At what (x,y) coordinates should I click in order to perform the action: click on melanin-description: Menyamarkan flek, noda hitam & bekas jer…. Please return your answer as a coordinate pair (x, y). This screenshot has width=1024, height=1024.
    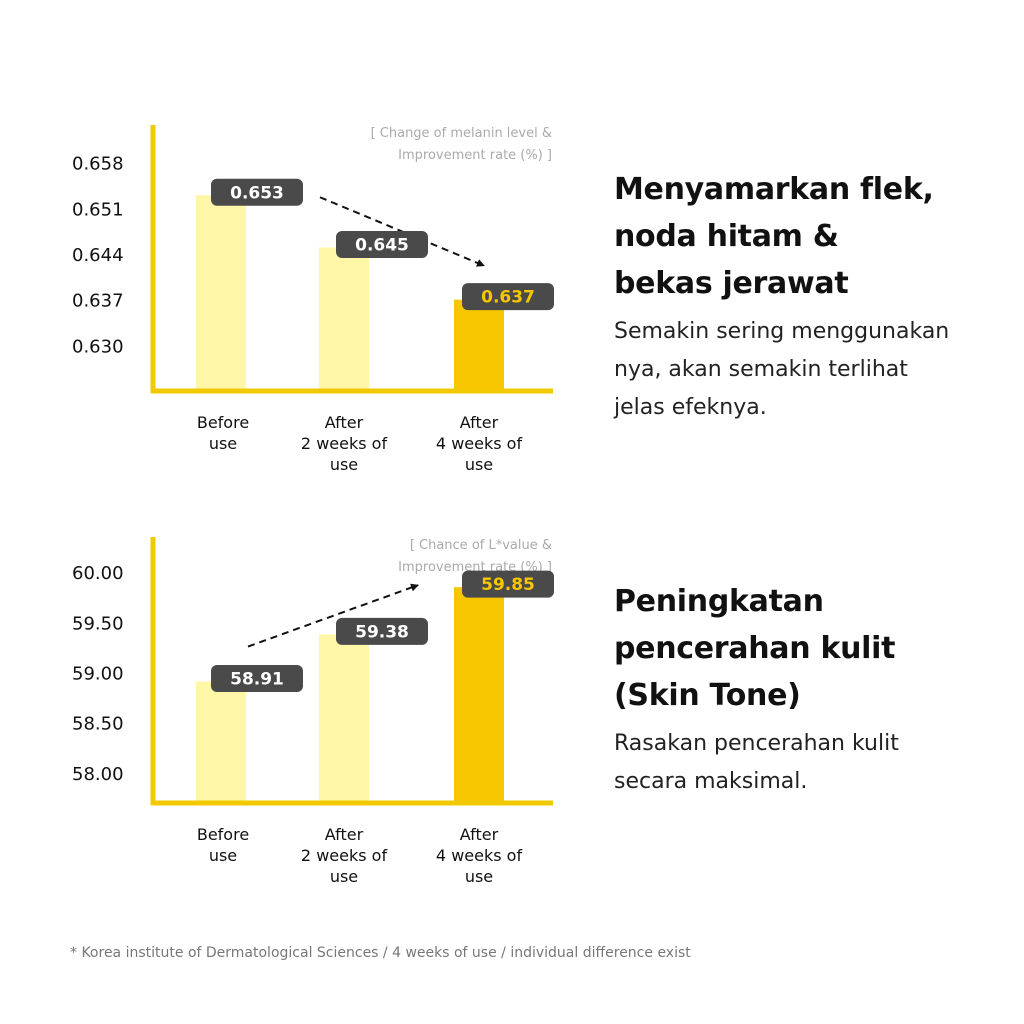
    Looking at the image, I should click on (814, 296).